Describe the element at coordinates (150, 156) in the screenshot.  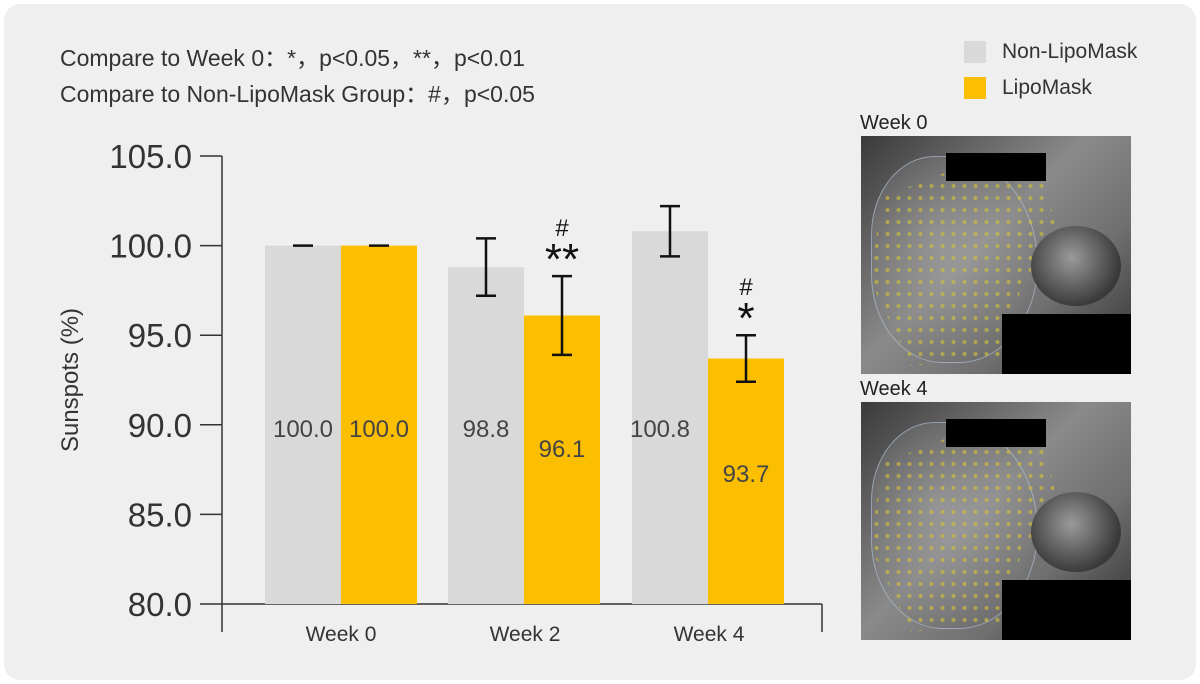
I see `y-tick-label: 105.0` at that location.